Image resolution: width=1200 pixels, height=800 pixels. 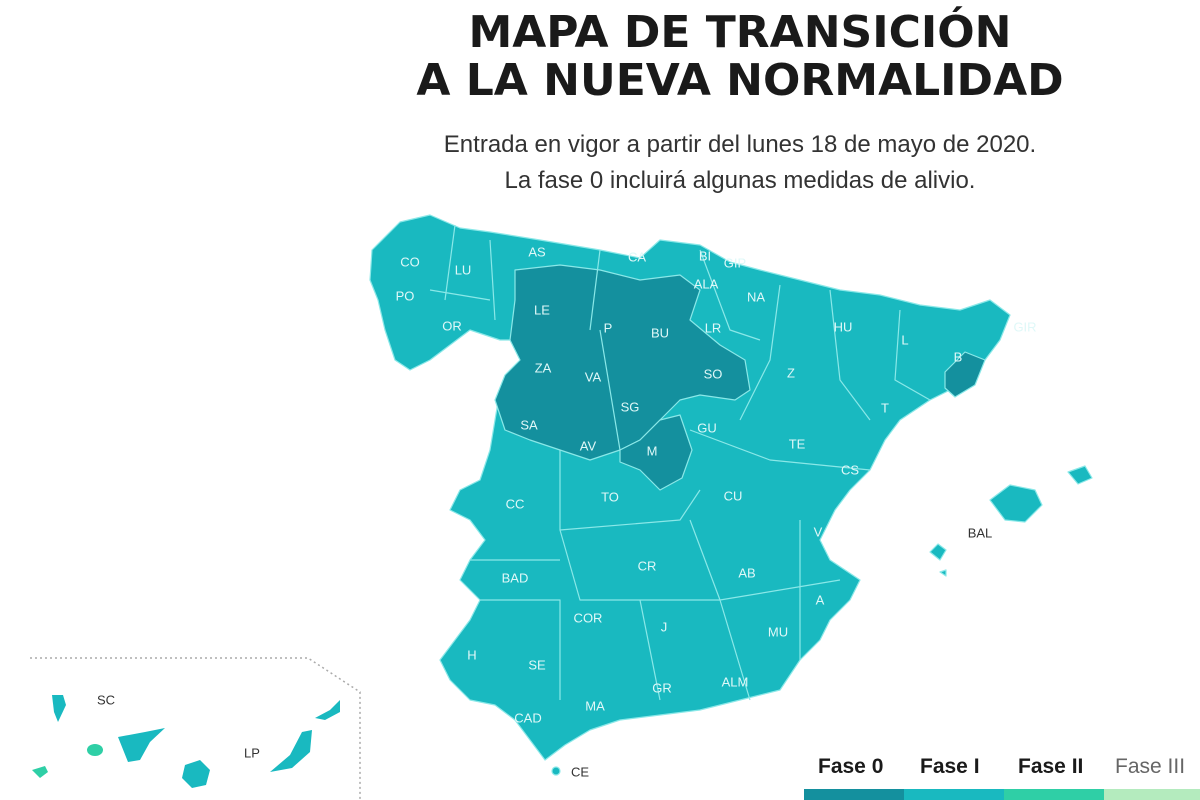 I want to click on label-cc: CC, so click(x=515, y=504).